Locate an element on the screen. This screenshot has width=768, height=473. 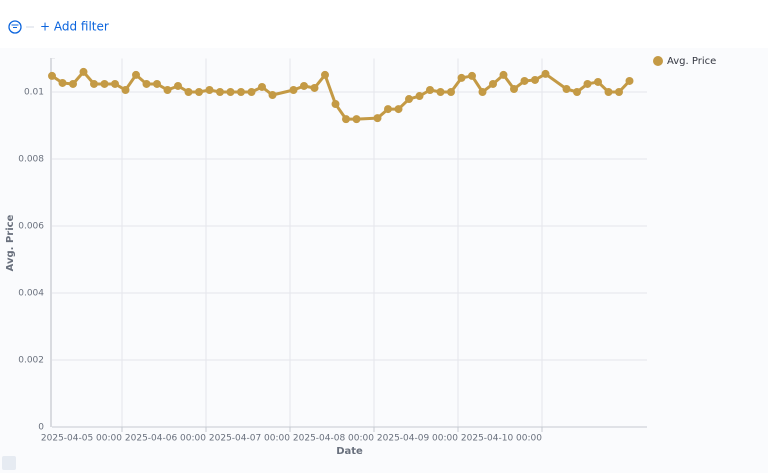
x-tick-label: 2025-04-05 00:00 is located at coordinates (81, 439).